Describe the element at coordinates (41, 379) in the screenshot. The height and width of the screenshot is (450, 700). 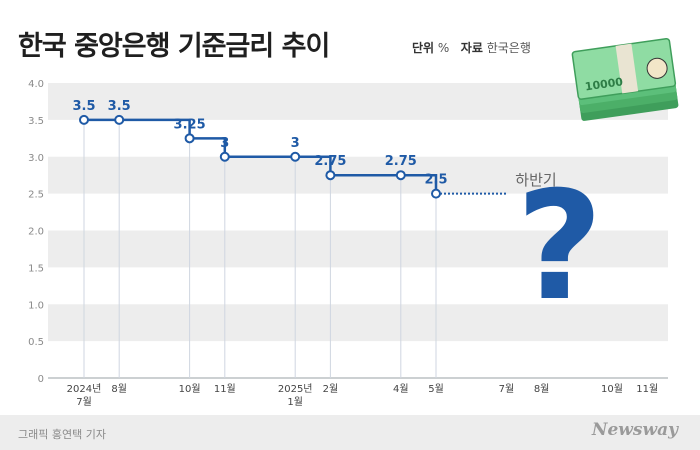
I see `y-tick-label: 0` at that location.